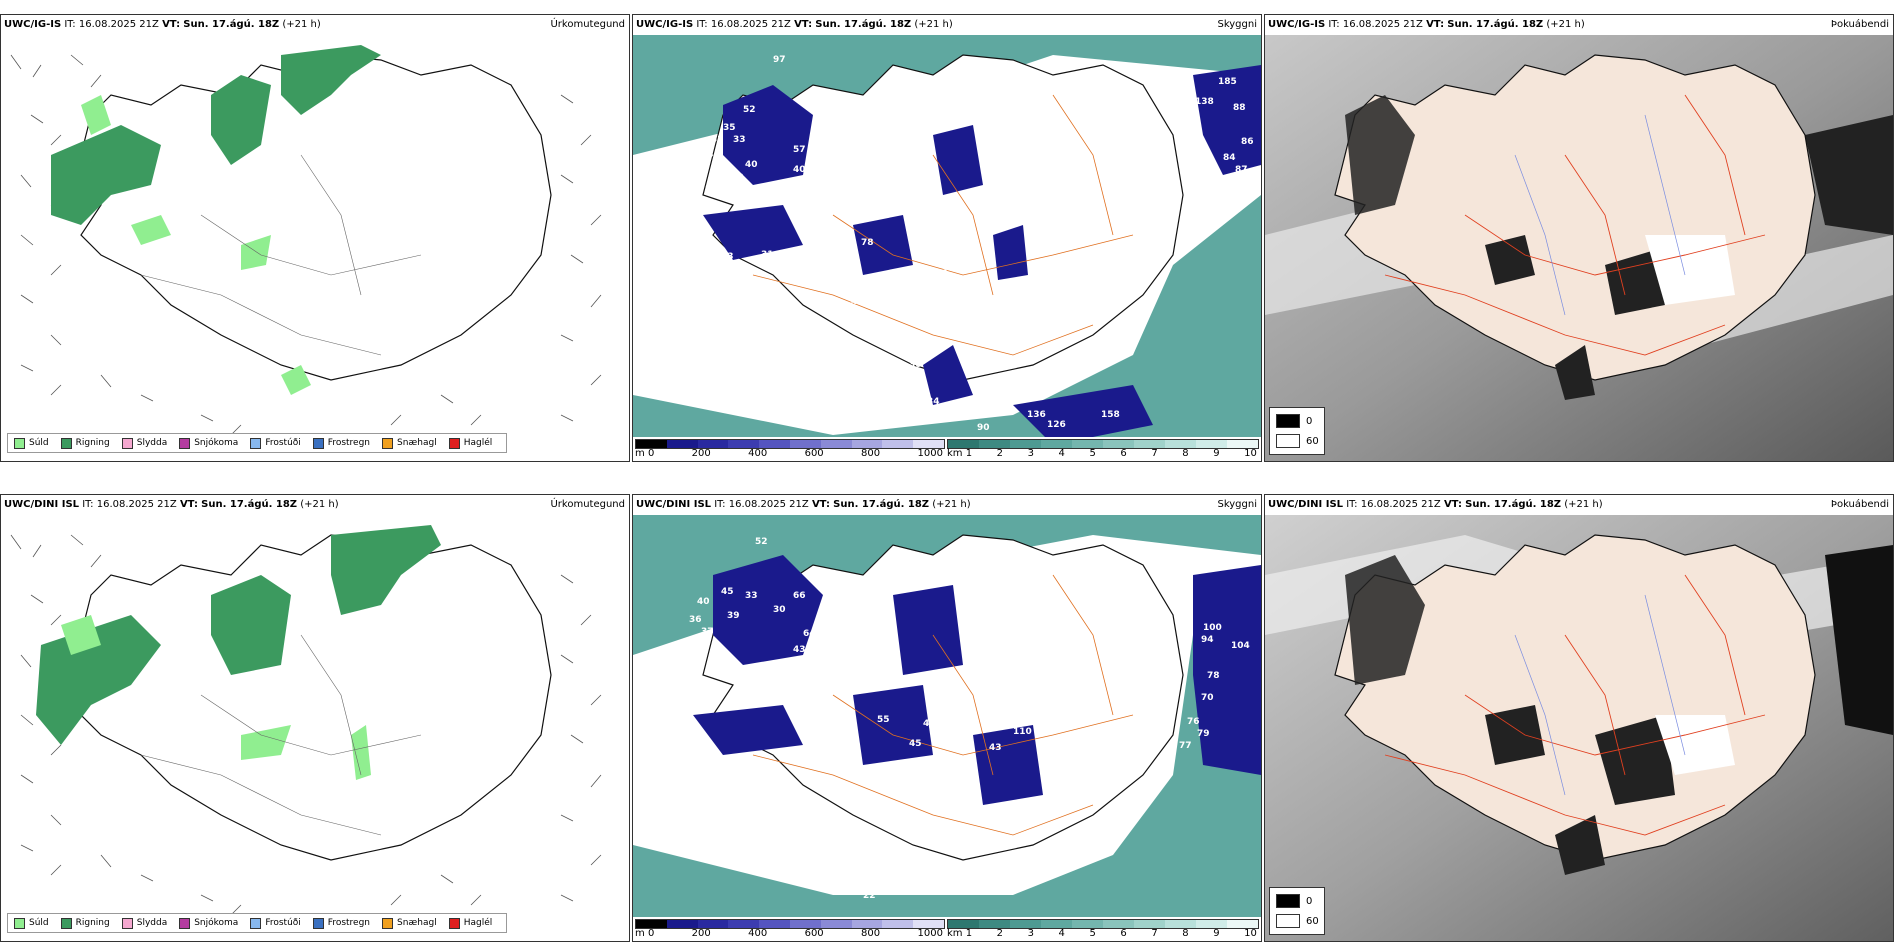 The image size is (1900, 950). Describe the element at coordinates (727, 257) in the screenshot. I see `height-label: 33` at that location.